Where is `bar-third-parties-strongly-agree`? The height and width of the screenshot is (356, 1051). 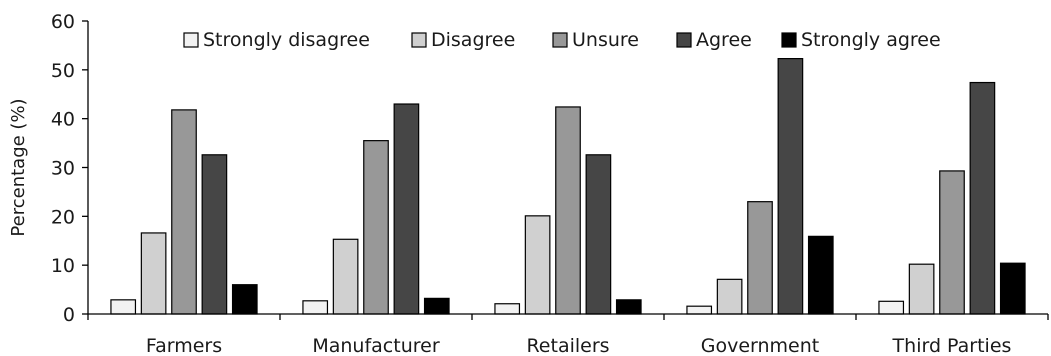 bar-third-parties-strongly-agree is located at coordinates (1012, 288).